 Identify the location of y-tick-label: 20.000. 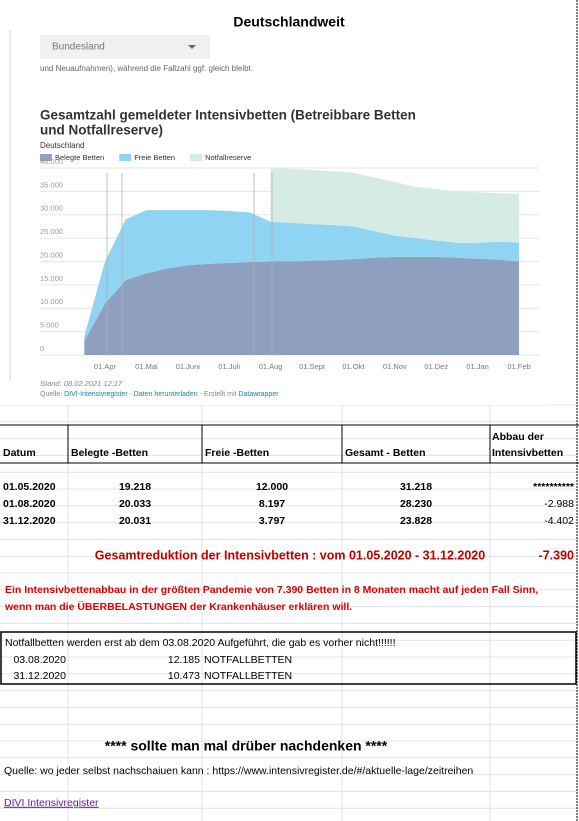
(51, 254).